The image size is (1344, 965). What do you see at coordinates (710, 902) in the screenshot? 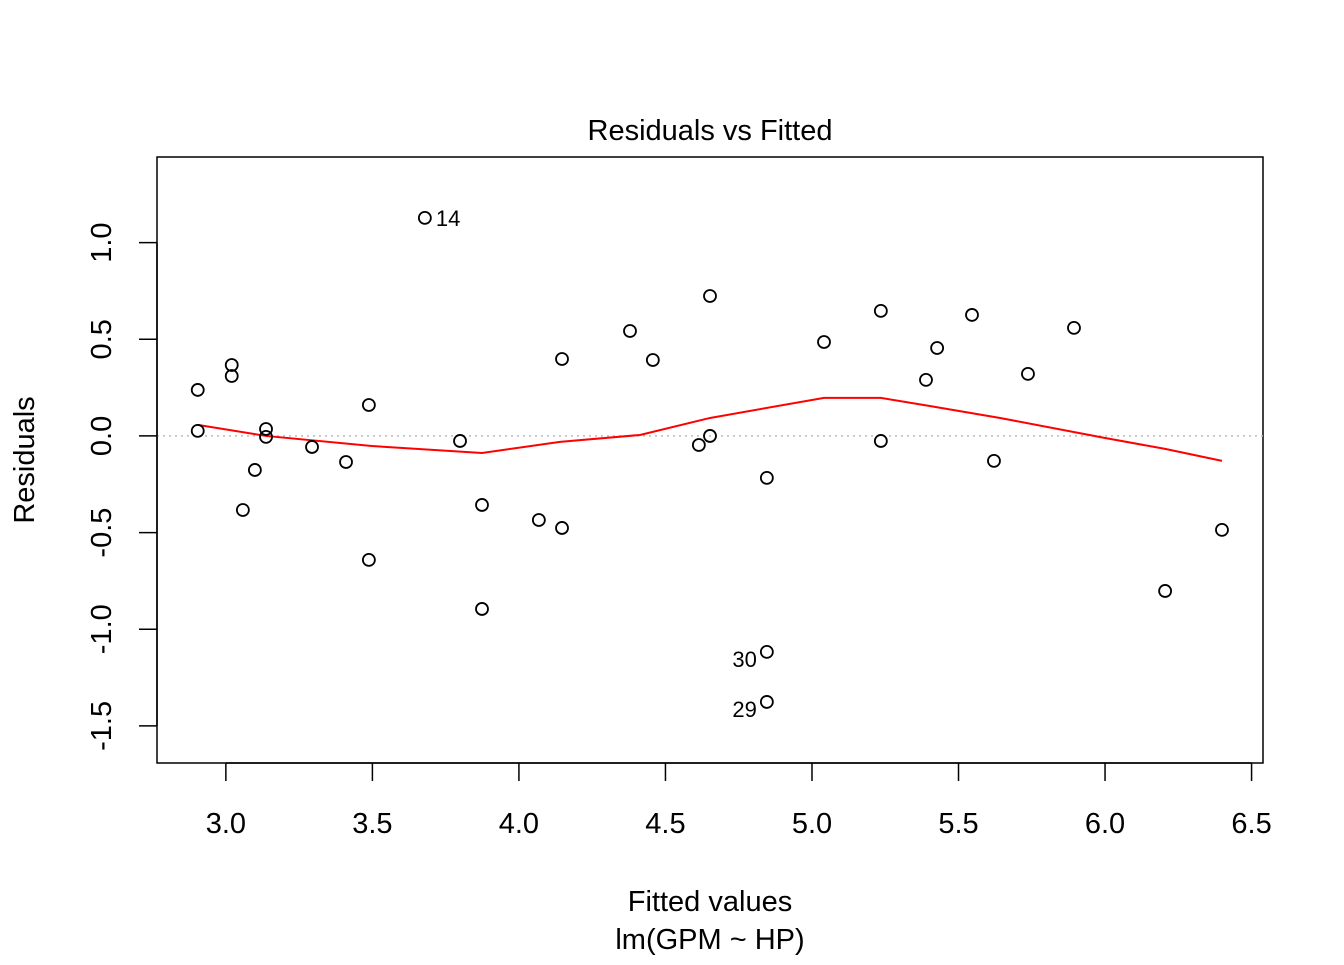
I see `x-axis-label: Fitted values` at bounding box center [710, 902].